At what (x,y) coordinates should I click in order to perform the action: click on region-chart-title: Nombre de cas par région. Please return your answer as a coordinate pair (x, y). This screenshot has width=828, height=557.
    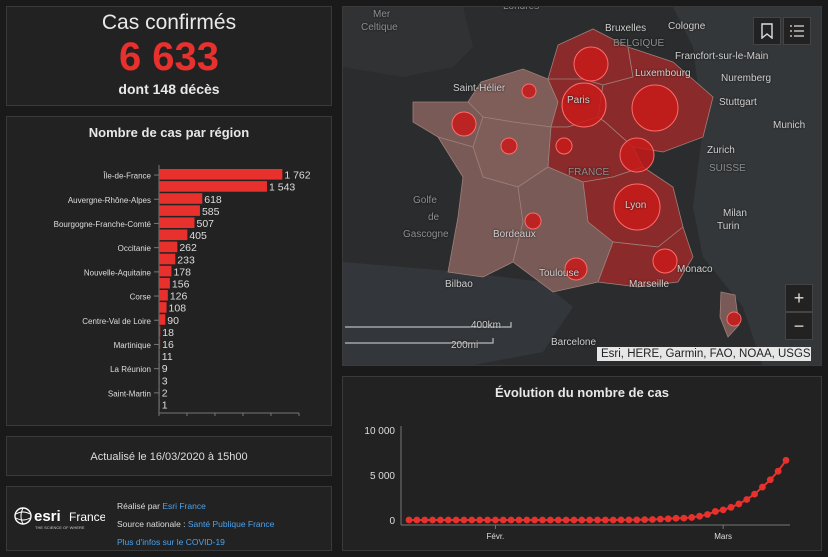
    Looking at the image, I should click on (169, 132).